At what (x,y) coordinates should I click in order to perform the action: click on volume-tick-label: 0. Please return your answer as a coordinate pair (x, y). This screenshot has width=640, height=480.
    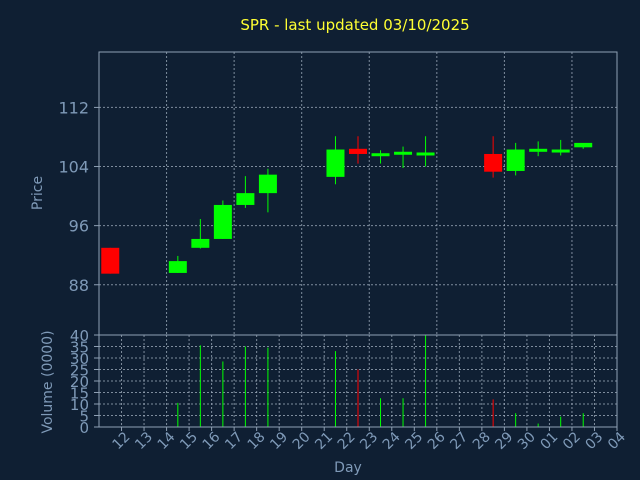
    Looking at the image, I should click on (84, 428).